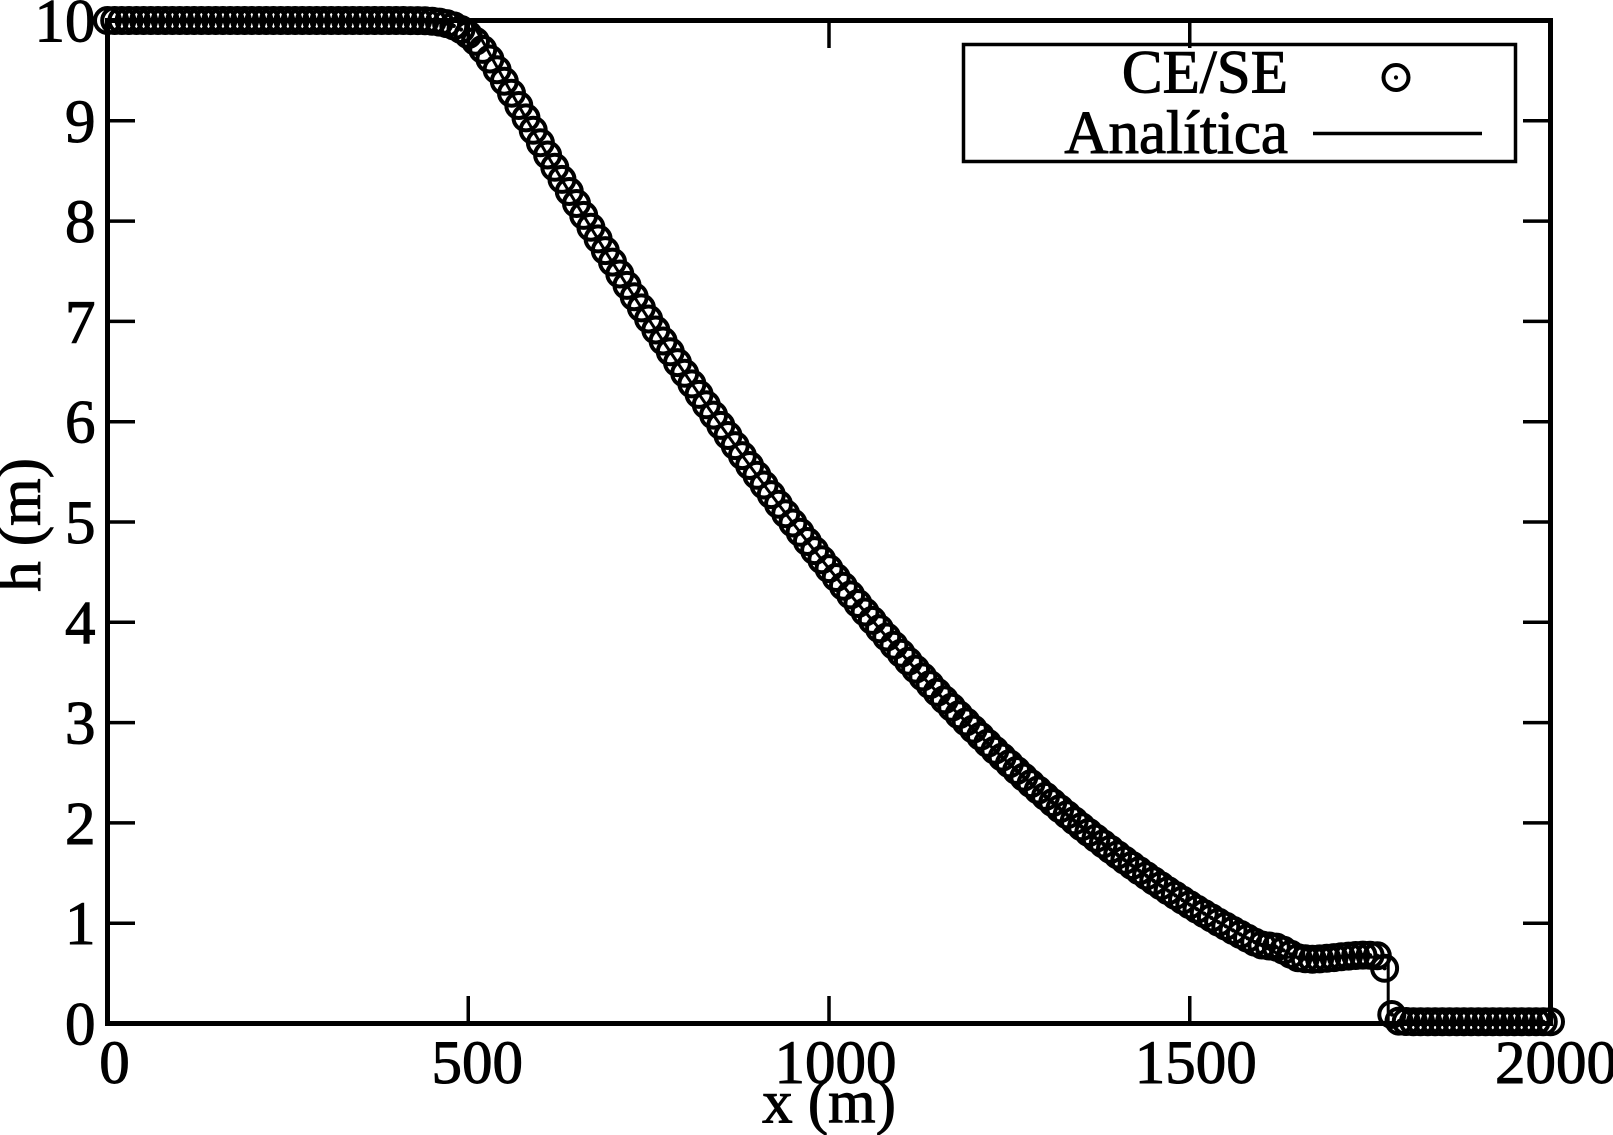 The height and width of the screenshot is (1135, 1613). I want to click on svg-text: 5, so click(80, 523).